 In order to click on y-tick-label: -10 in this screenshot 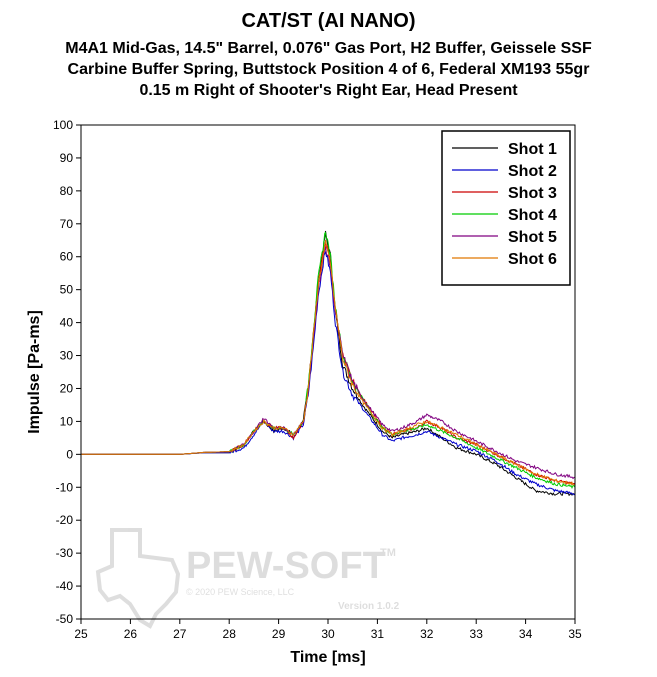, I will do `click(65, 487)`.